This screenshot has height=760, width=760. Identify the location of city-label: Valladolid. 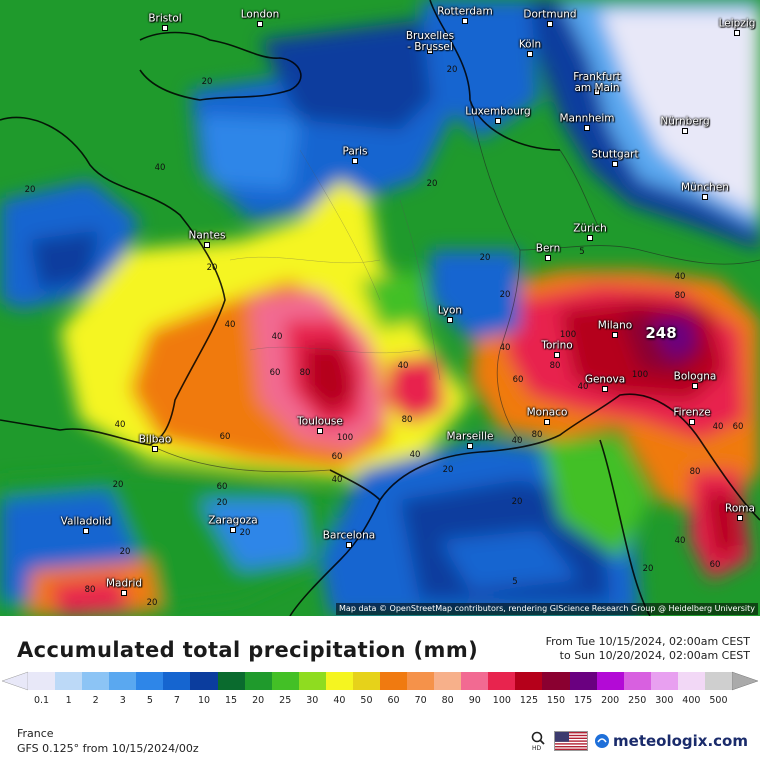
(86, 521).